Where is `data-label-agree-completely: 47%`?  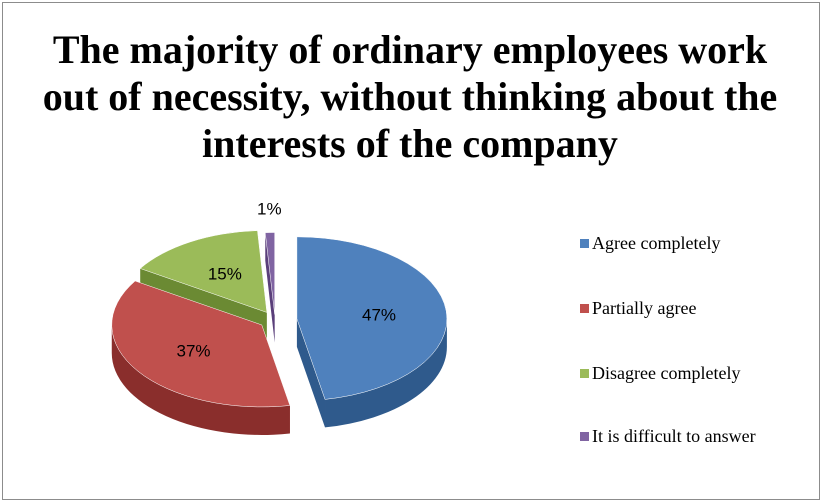
data-label-agree-completely: 47% is located at coordinates (379, 315).